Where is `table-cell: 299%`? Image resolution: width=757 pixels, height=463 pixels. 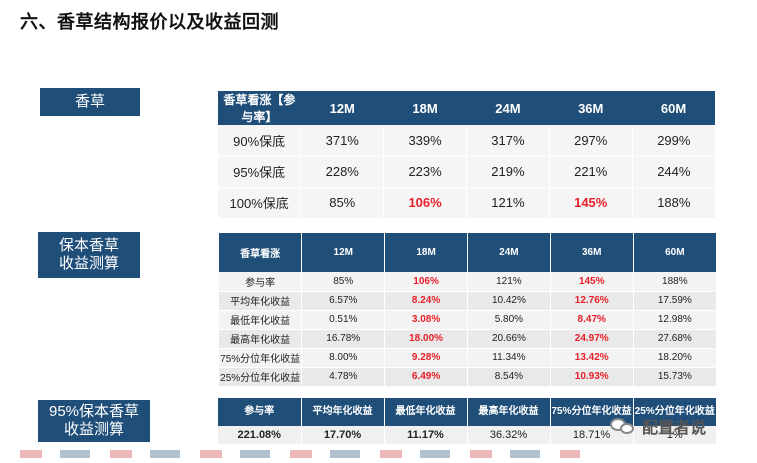
table-cell: 299% is located at coordinates (673, 141).